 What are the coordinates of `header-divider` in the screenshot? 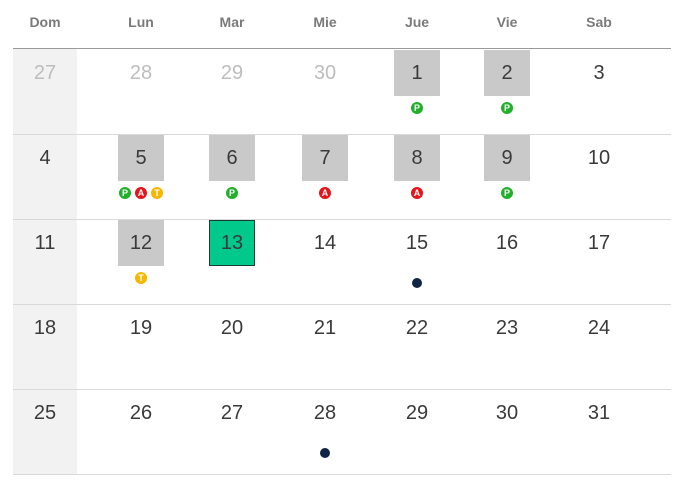 It's located at (342, 48).